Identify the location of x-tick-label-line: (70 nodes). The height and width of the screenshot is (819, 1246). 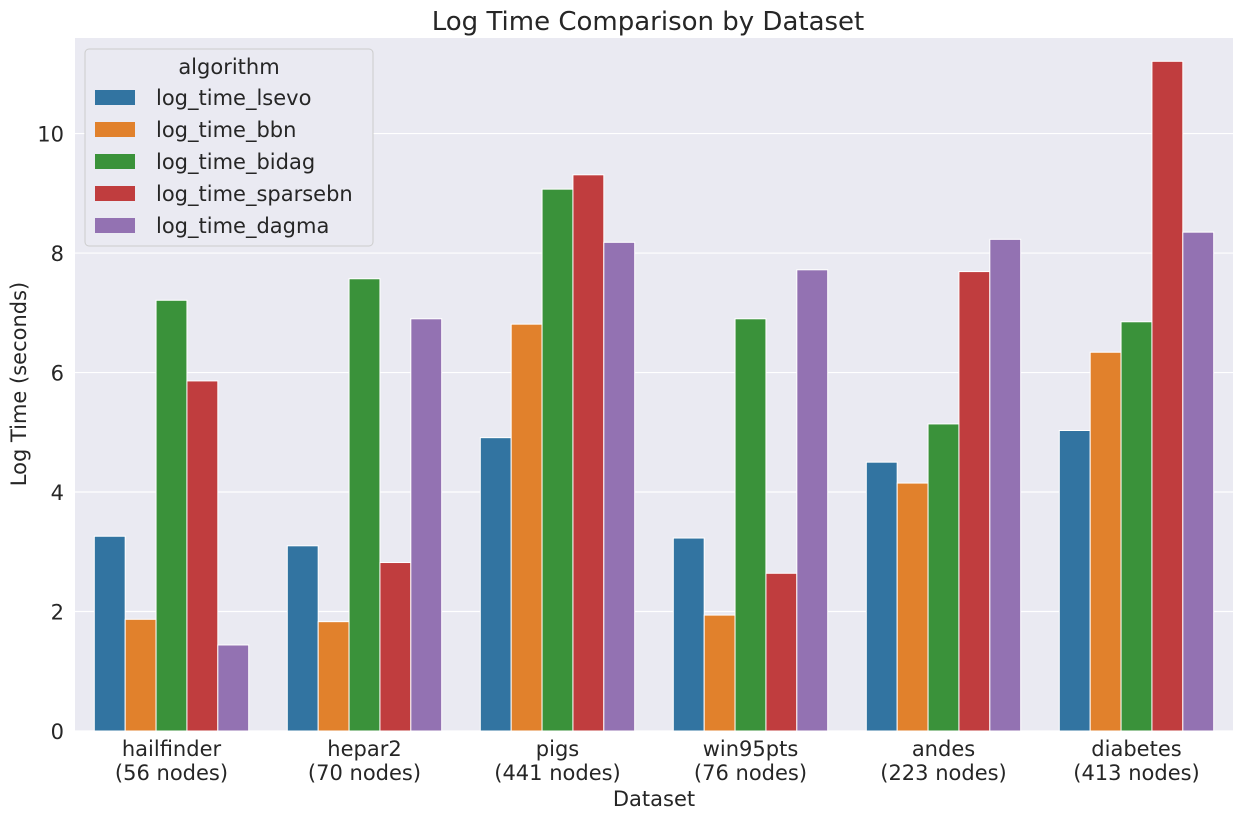
(364, 773).